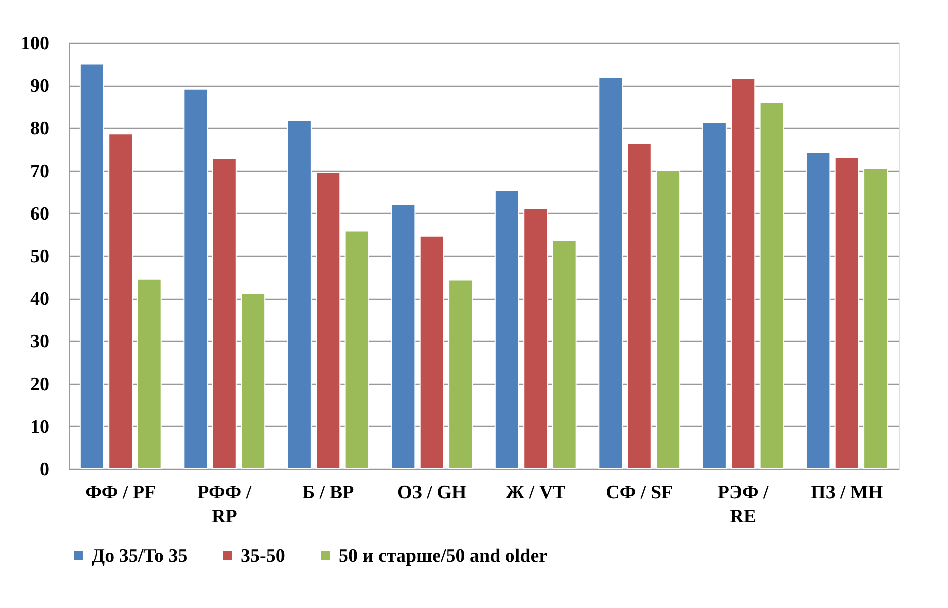 The image size is (948, 608). I want to click on y-tick-label: 60, so click(40, 214).